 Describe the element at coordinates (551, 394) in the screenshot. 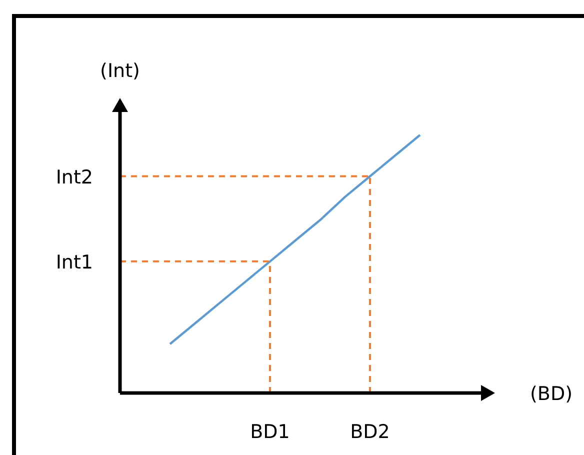

I see `x-axis-title: (BD)` at that location.